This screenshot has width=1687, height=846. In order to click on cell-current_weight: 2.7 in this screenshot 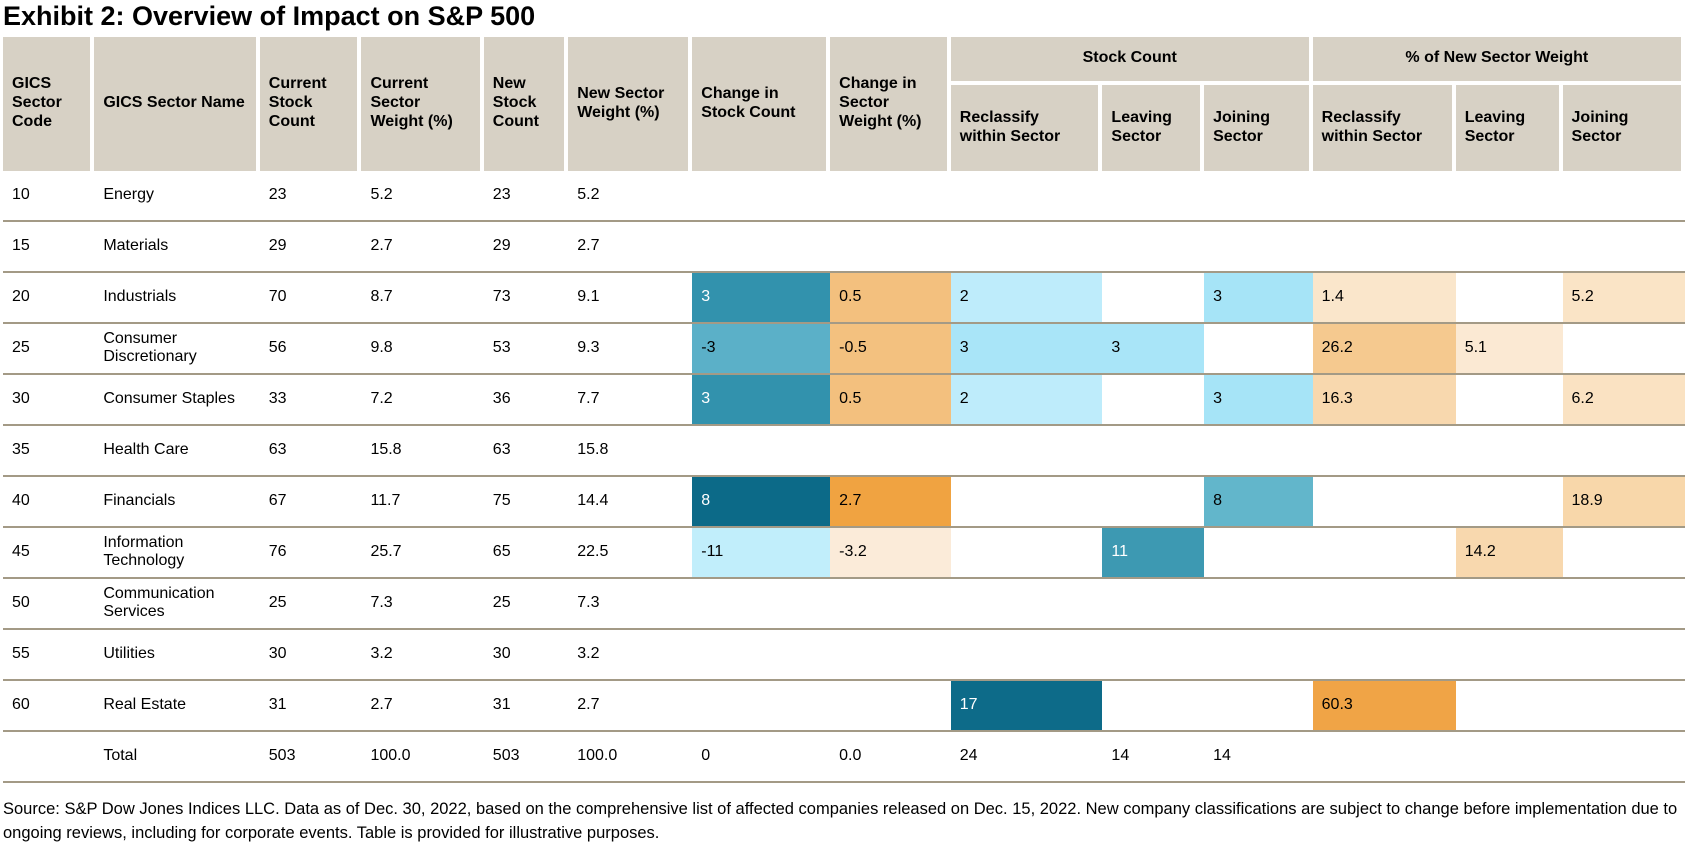, I will do `click(422, 704)`.